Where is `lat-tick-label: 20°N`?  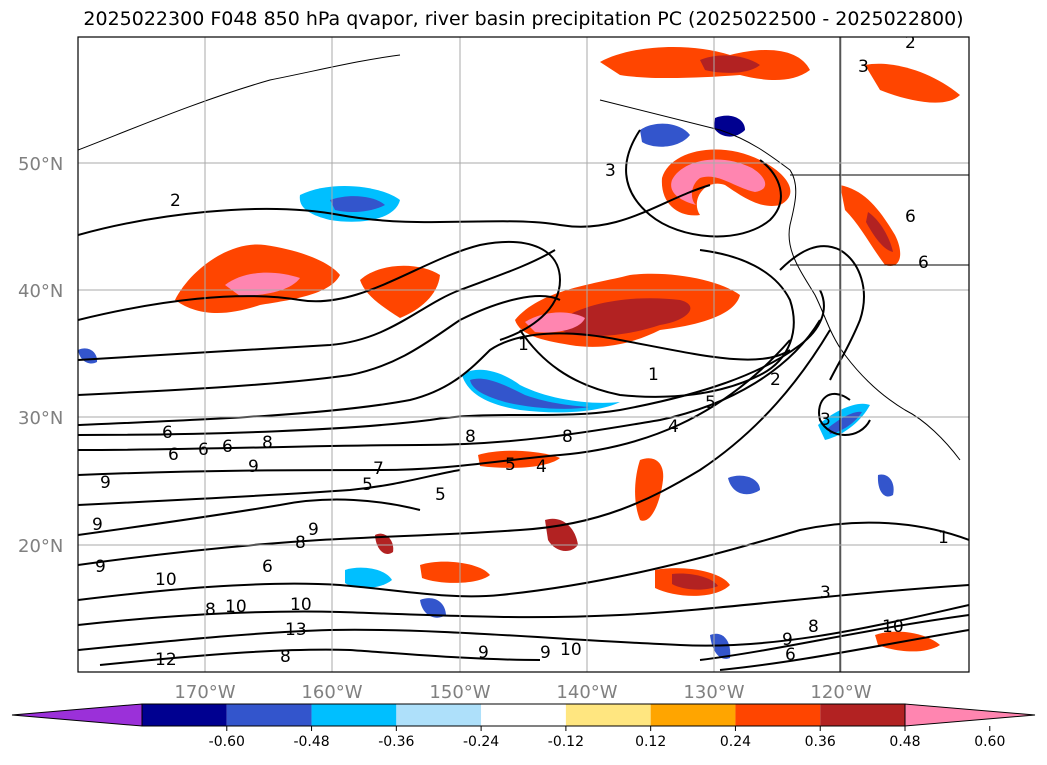
lat-tick-label: 20°N is located at coordinates (40, 546).